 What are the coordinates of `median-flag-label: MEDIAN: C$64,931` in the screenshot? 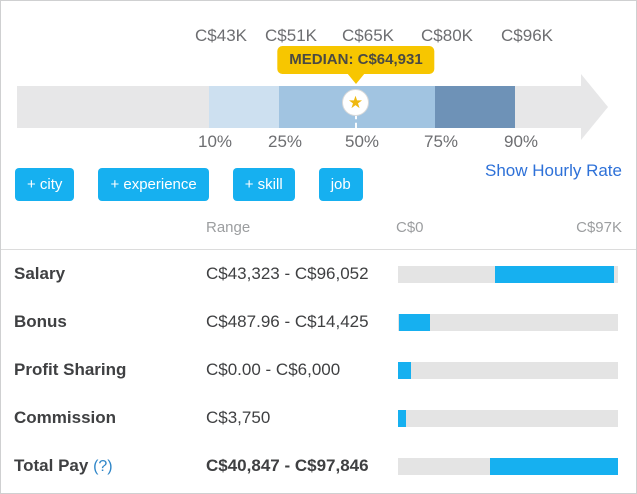 It's located at (356, 59).